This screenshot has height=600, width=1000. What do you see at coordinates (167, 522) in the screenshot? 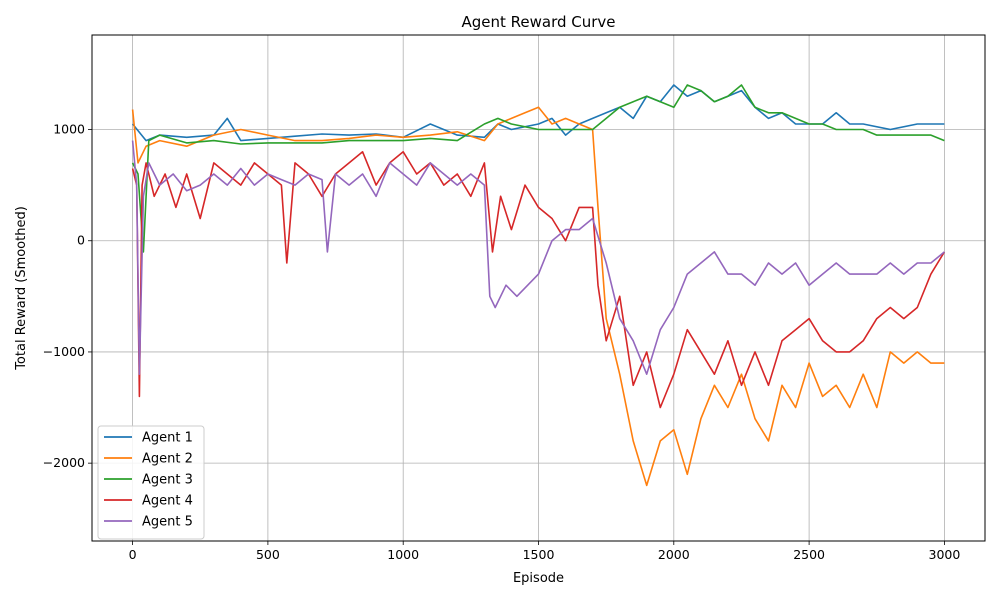
I see `legend-label: Agent 5` at bounding box center [167, 522].